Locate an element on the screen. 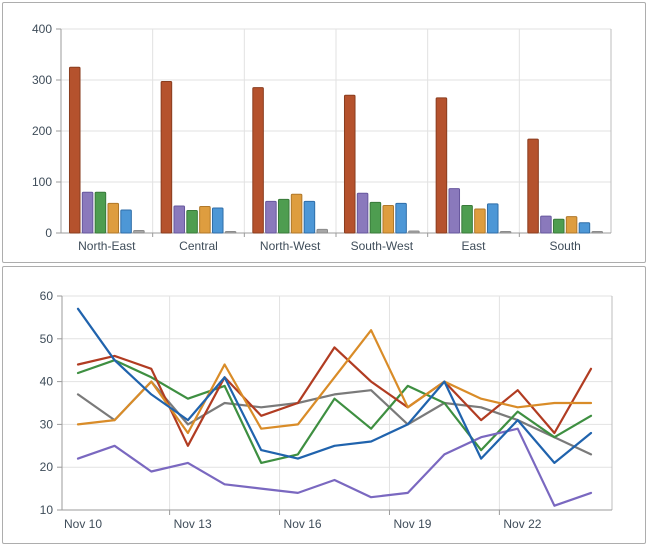  bar-gray-north-west is located at coordinates (322, 231).